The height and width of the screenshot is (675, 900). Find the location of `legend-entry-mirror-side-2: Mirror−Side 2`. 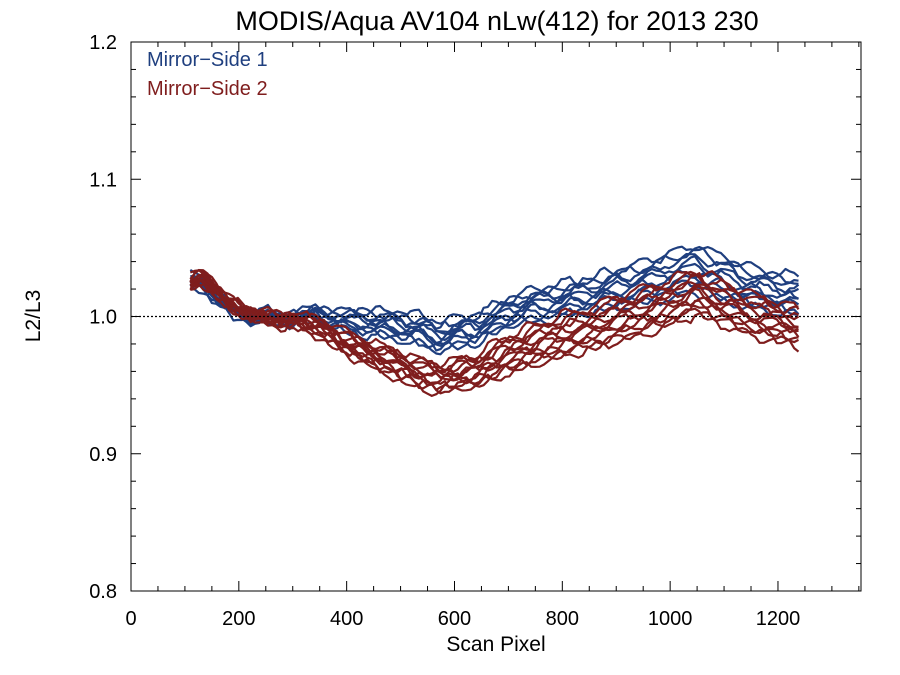

legend-entry-mirror-side-2: Mirror−Side 2 is located at coordinates (207, 89).